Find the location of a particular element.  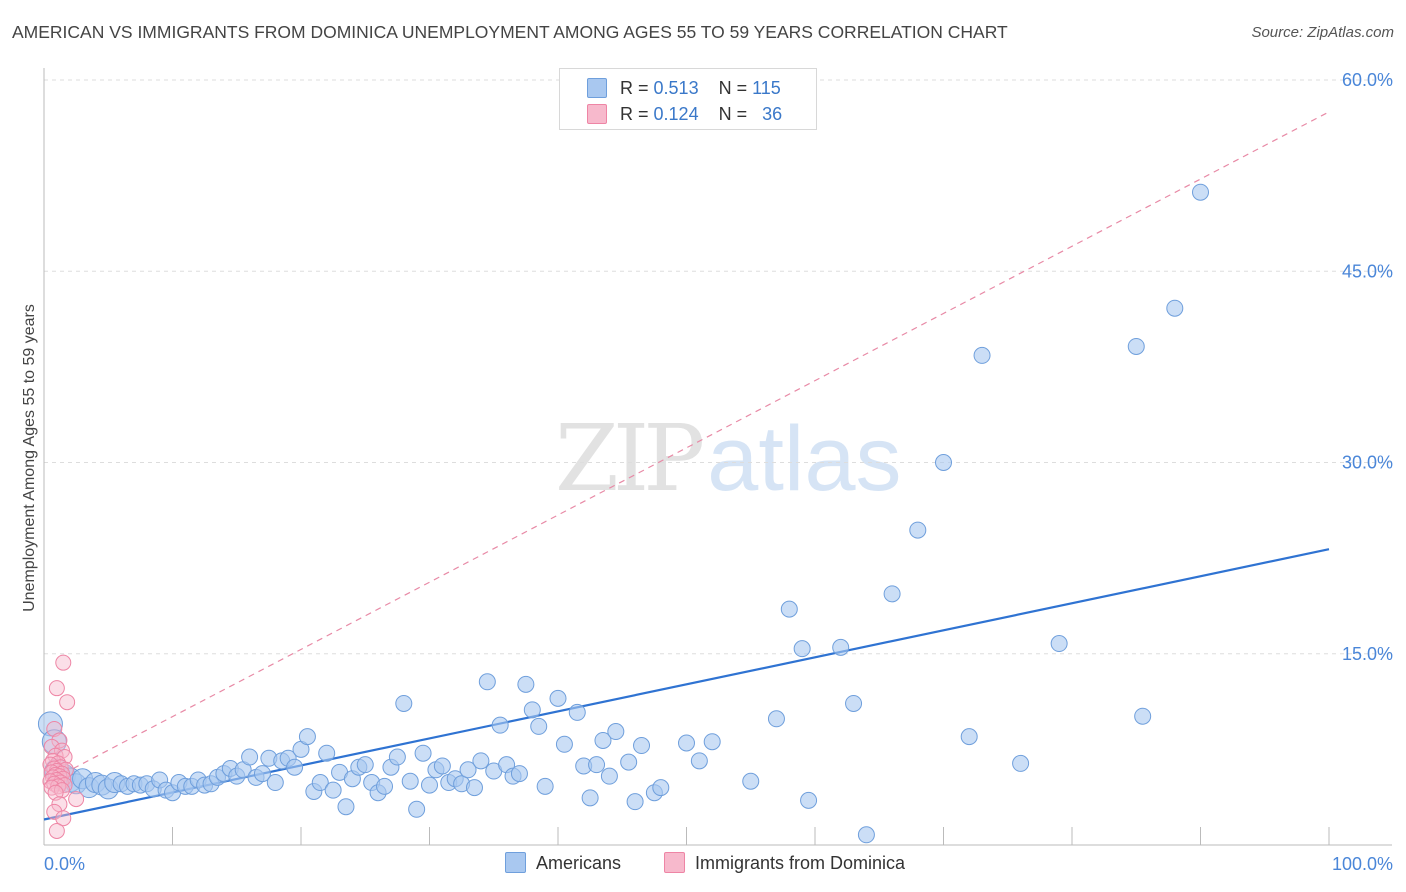

x-tick-label: 100.0% is located at coordinates (1362, 864).